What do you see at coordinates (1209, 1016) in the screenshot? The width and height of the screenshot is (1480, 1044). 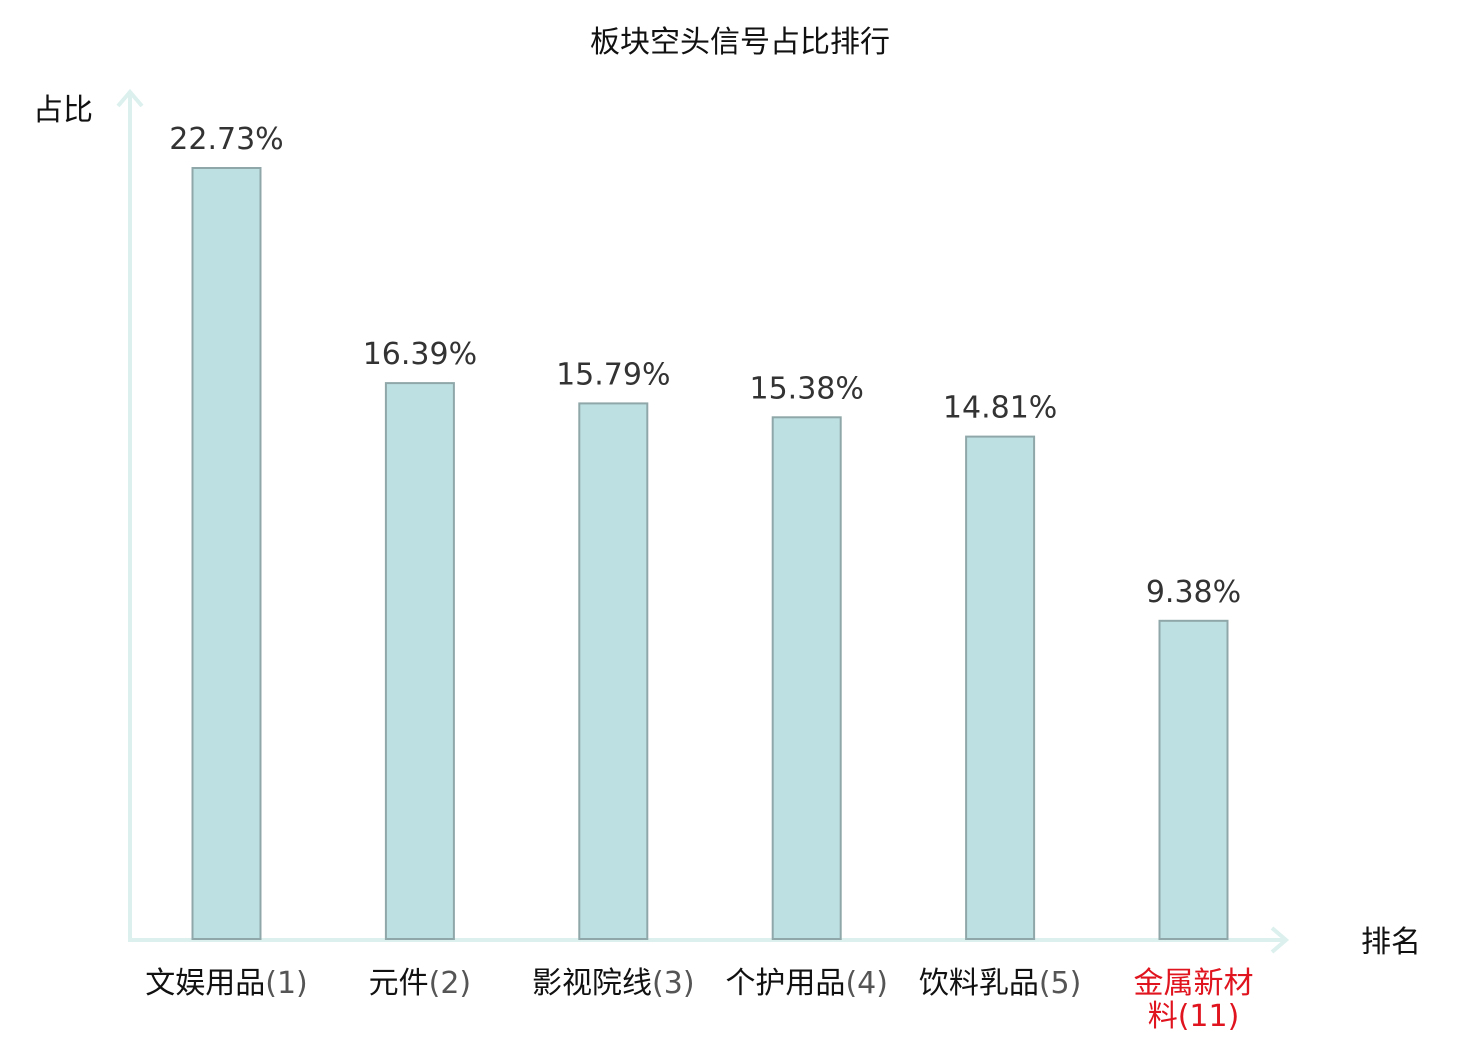 I see `x-tick-rank: (11)` at bounding box center [1209, 1016].